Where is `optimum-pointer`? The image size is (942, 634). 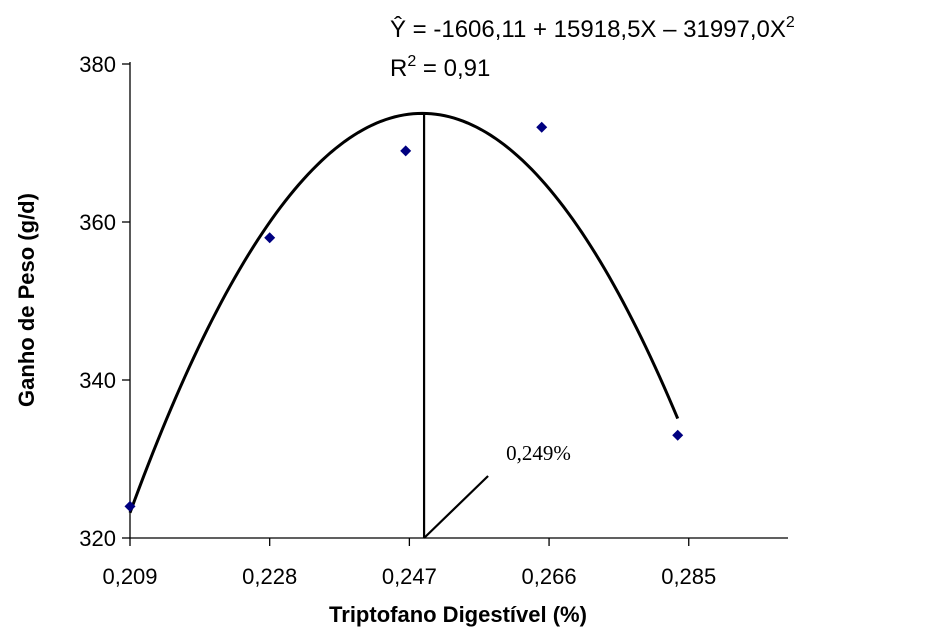
optimum-pointer is located at coordinates (456, 507).